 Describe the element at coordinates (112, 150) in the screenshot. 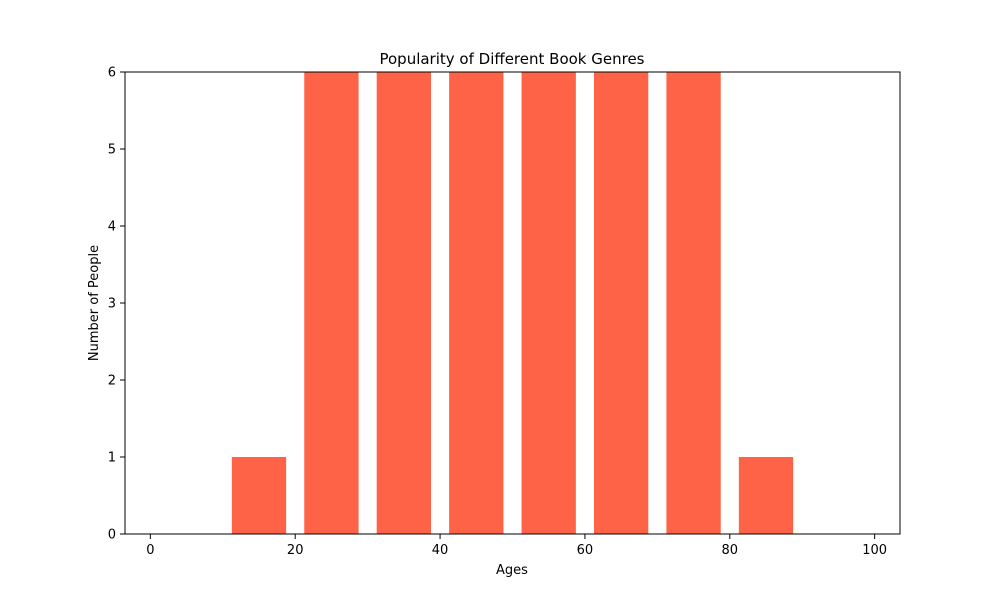

I see `y-tick-label-5: 5` at that location.